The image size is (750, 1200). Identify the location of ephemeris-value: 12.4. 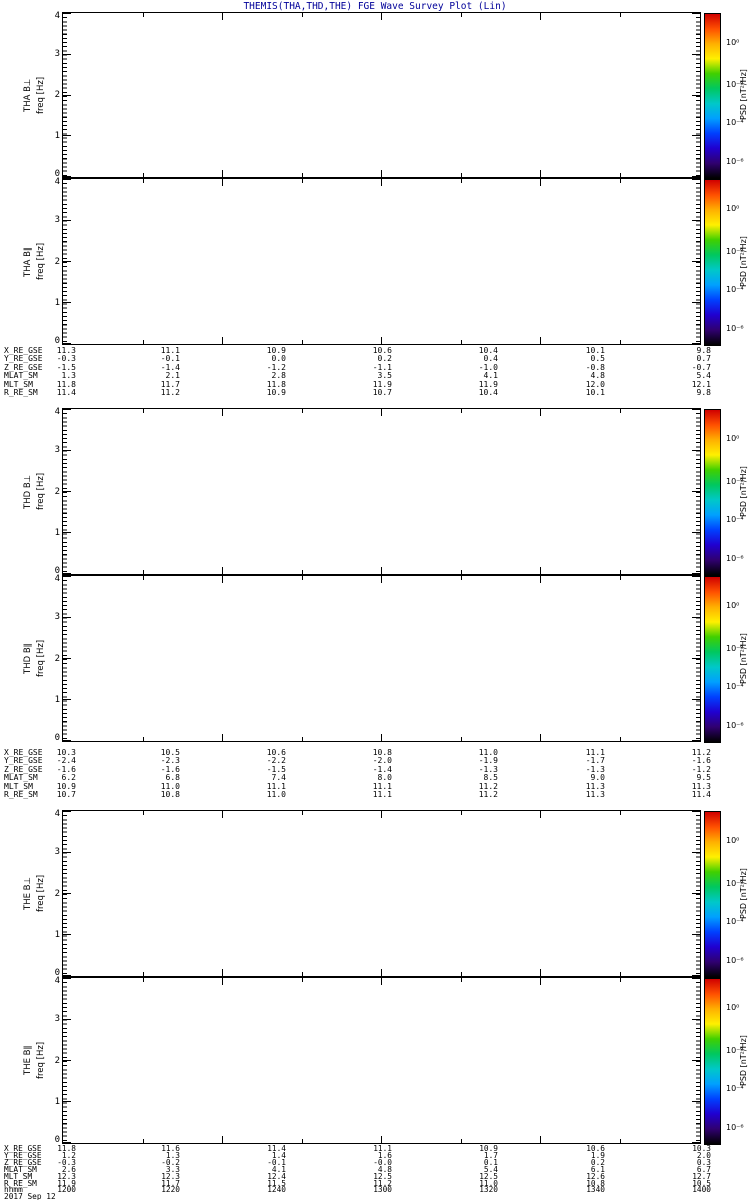
(276, 1176).